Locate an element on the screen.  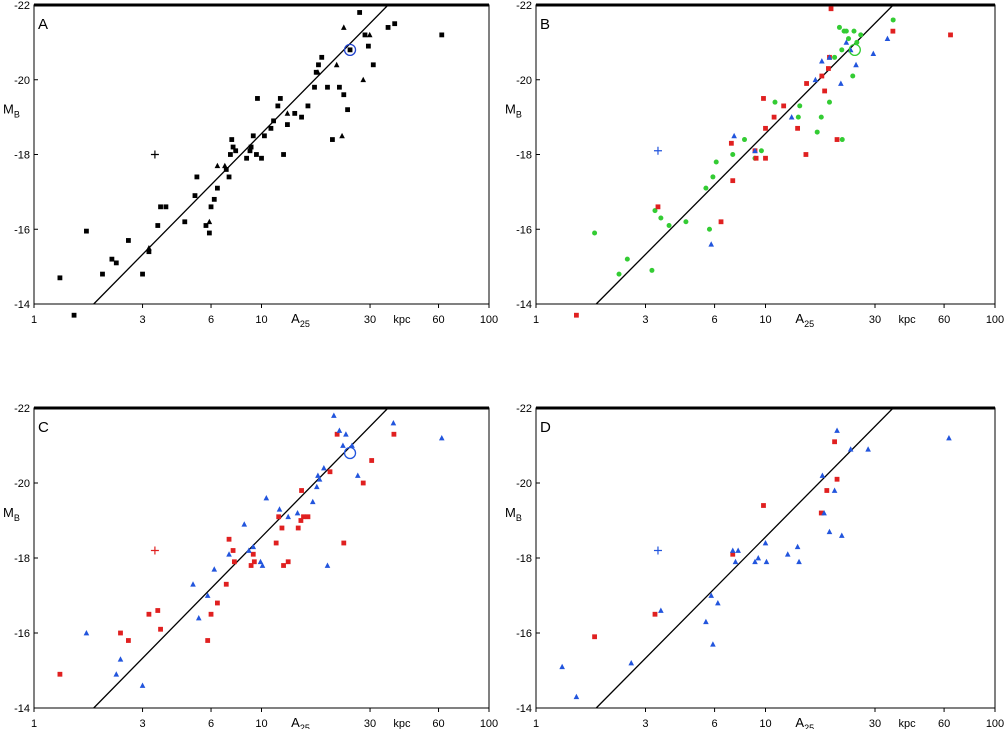
panel-label: C is located at coordinates (43, 427).